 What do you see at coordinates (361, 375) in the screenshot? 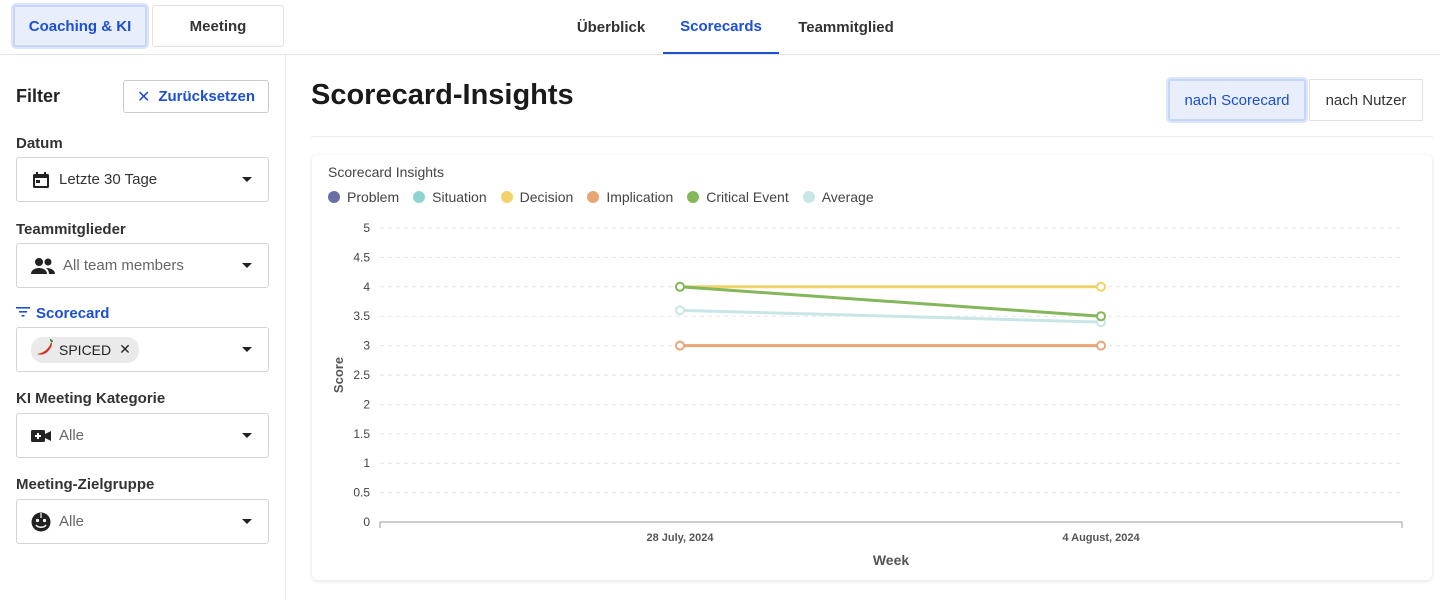
I see `y-tick-label: 2.5` at bounding box center [361, 375].